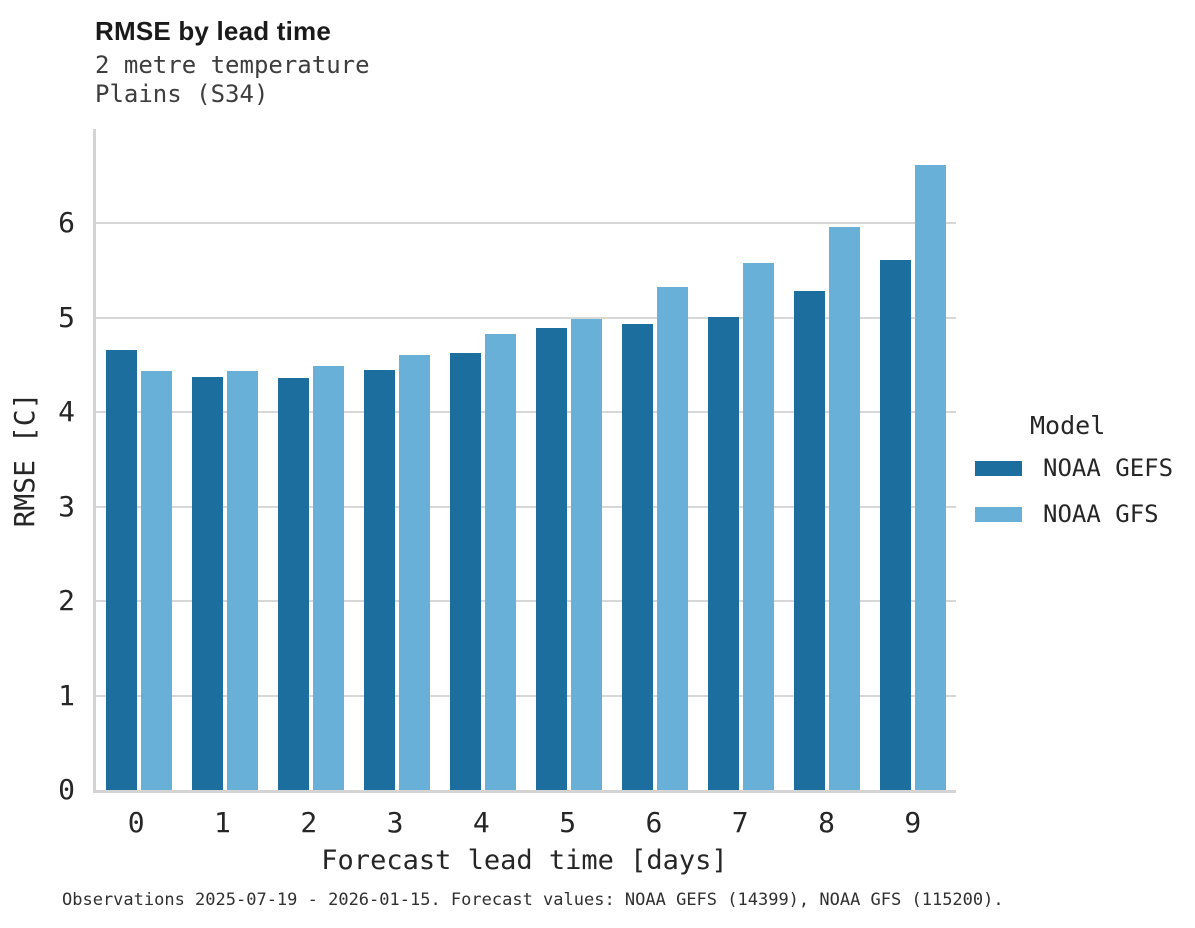 This screenshot has height=928, width=1195. Describe the element at coordinates (66, 789) in the screenshot. I see `y-axis-tick-label-0: 0` at that location.